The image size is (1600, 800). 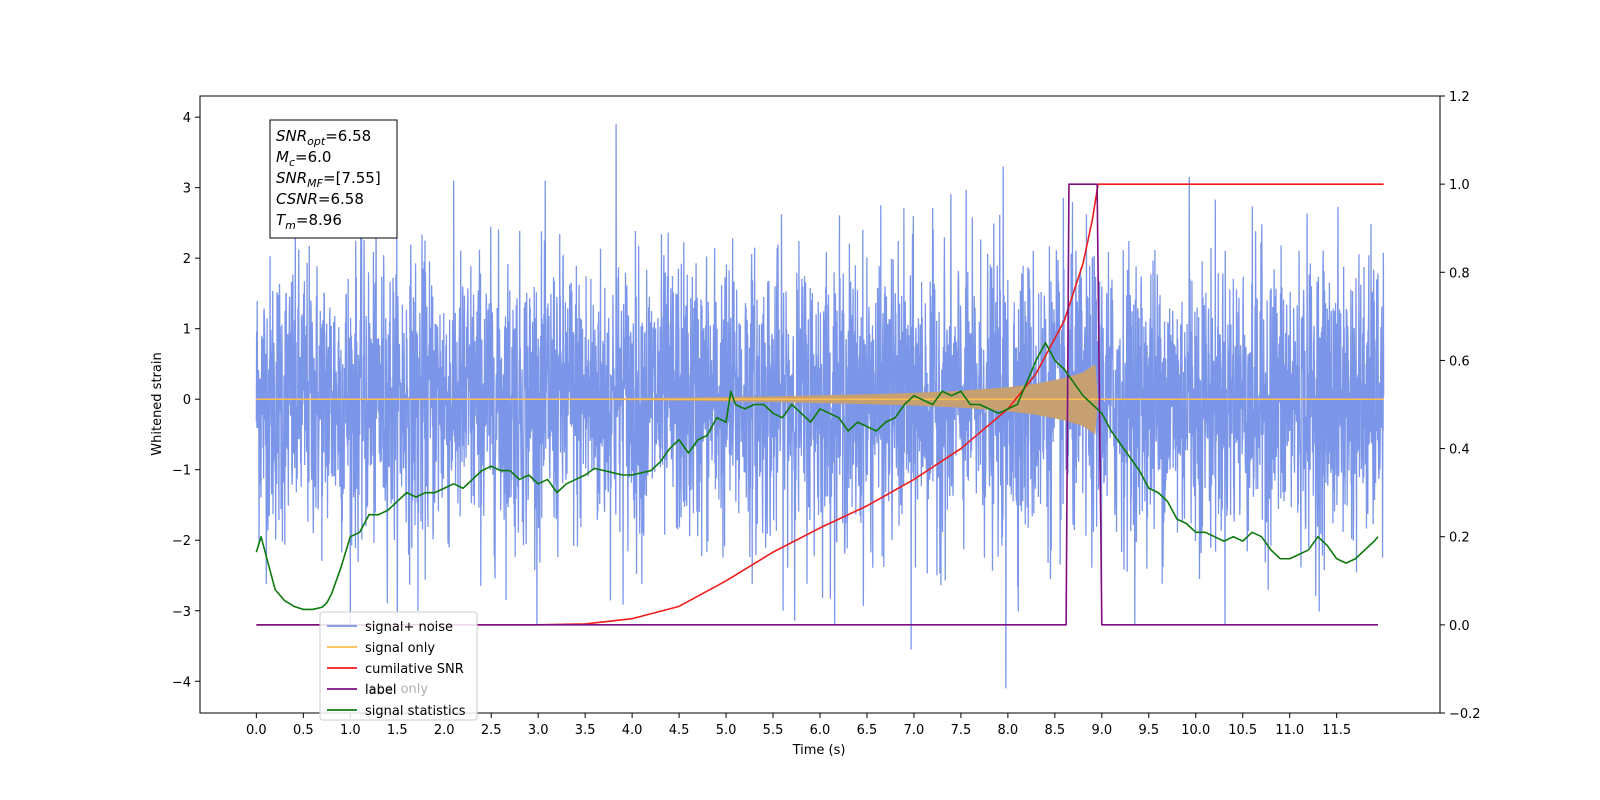 What do you see at coordinates (157, 403) in the screenshot?
I see `y-axis-label: Whitened strain` at bounding box center [157, 403].